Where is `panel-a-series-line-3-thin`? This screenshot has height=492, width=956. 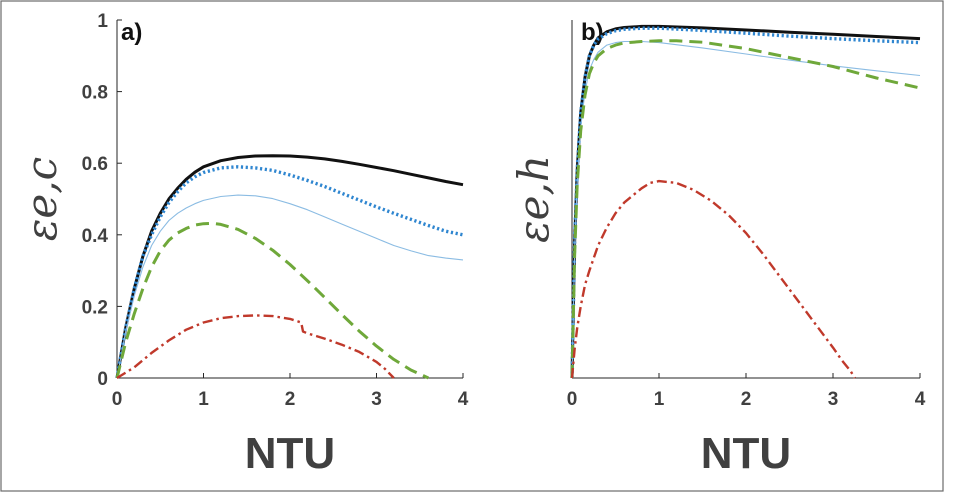
panel-a-series-line-3-thin is located at coordinates (290, 286).